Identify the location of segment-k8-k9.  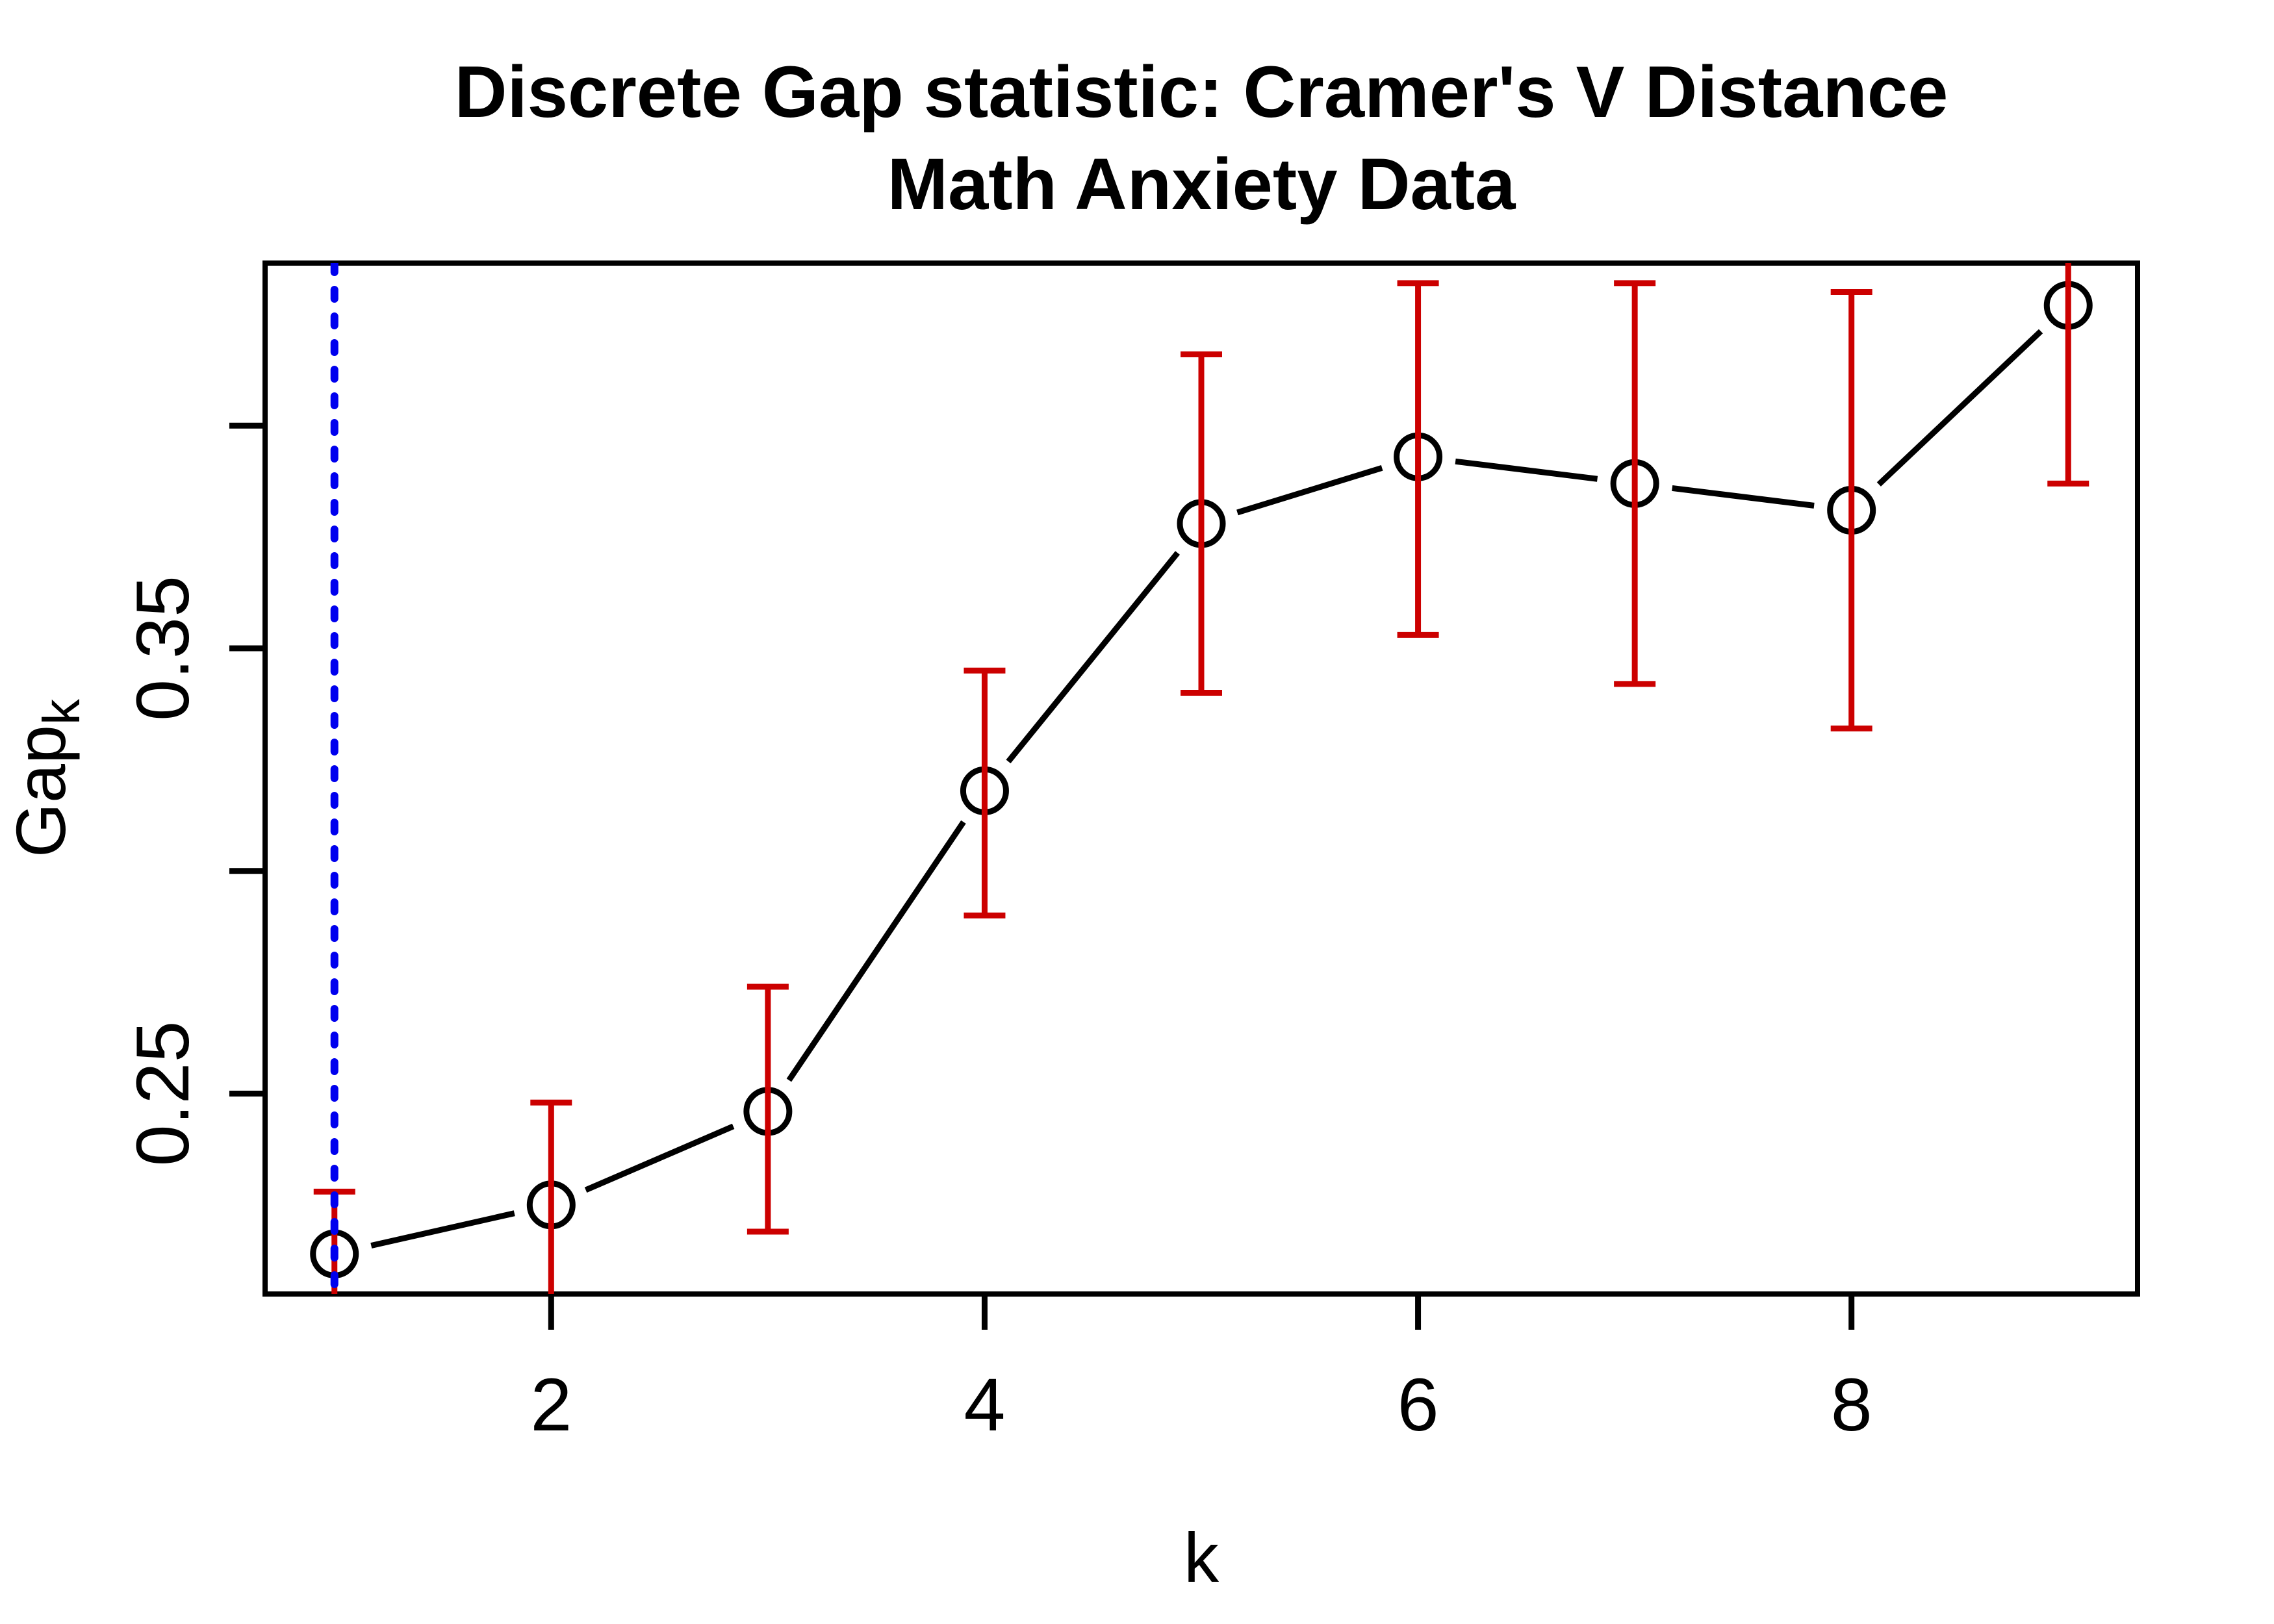
(1959, 408).